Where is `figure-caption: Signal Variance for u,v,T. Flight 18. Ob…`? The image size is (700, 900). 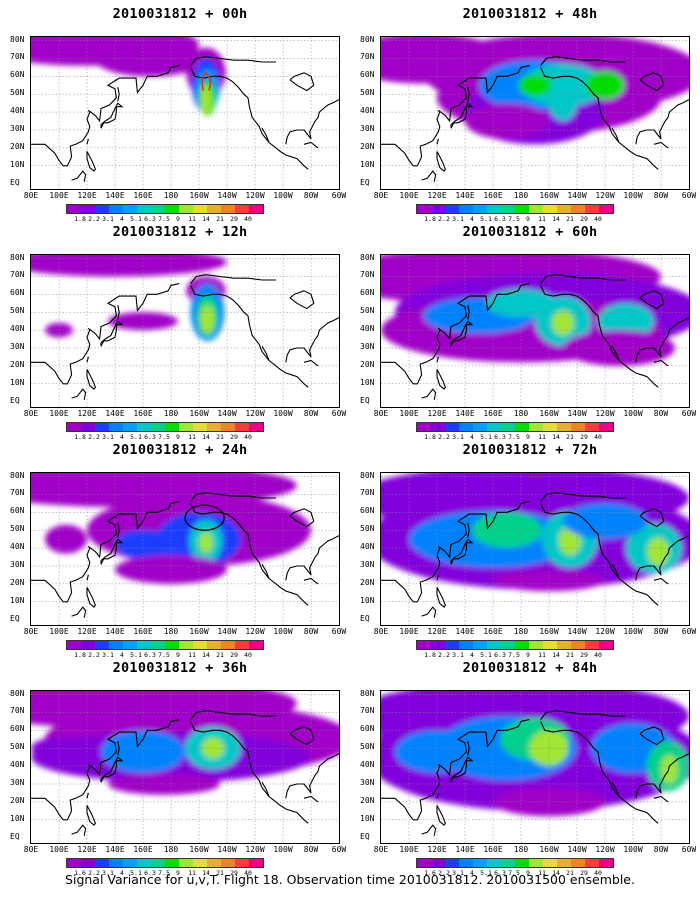 figure-caption: Signal Variance for u,v,T. Flight 18. Ob… is located at coordinates (350, 879).